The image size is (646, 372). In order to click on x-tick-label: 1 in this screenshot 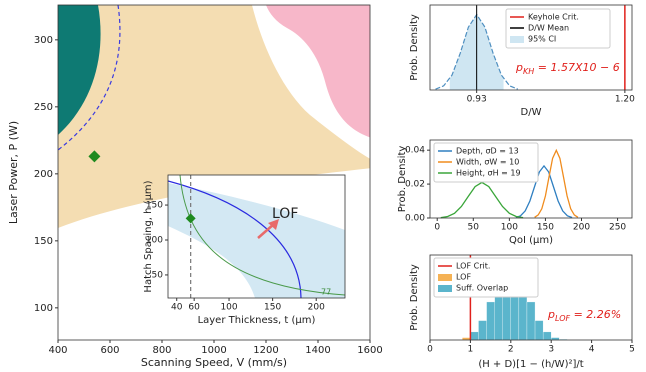, I will do `click(471, 350)`.